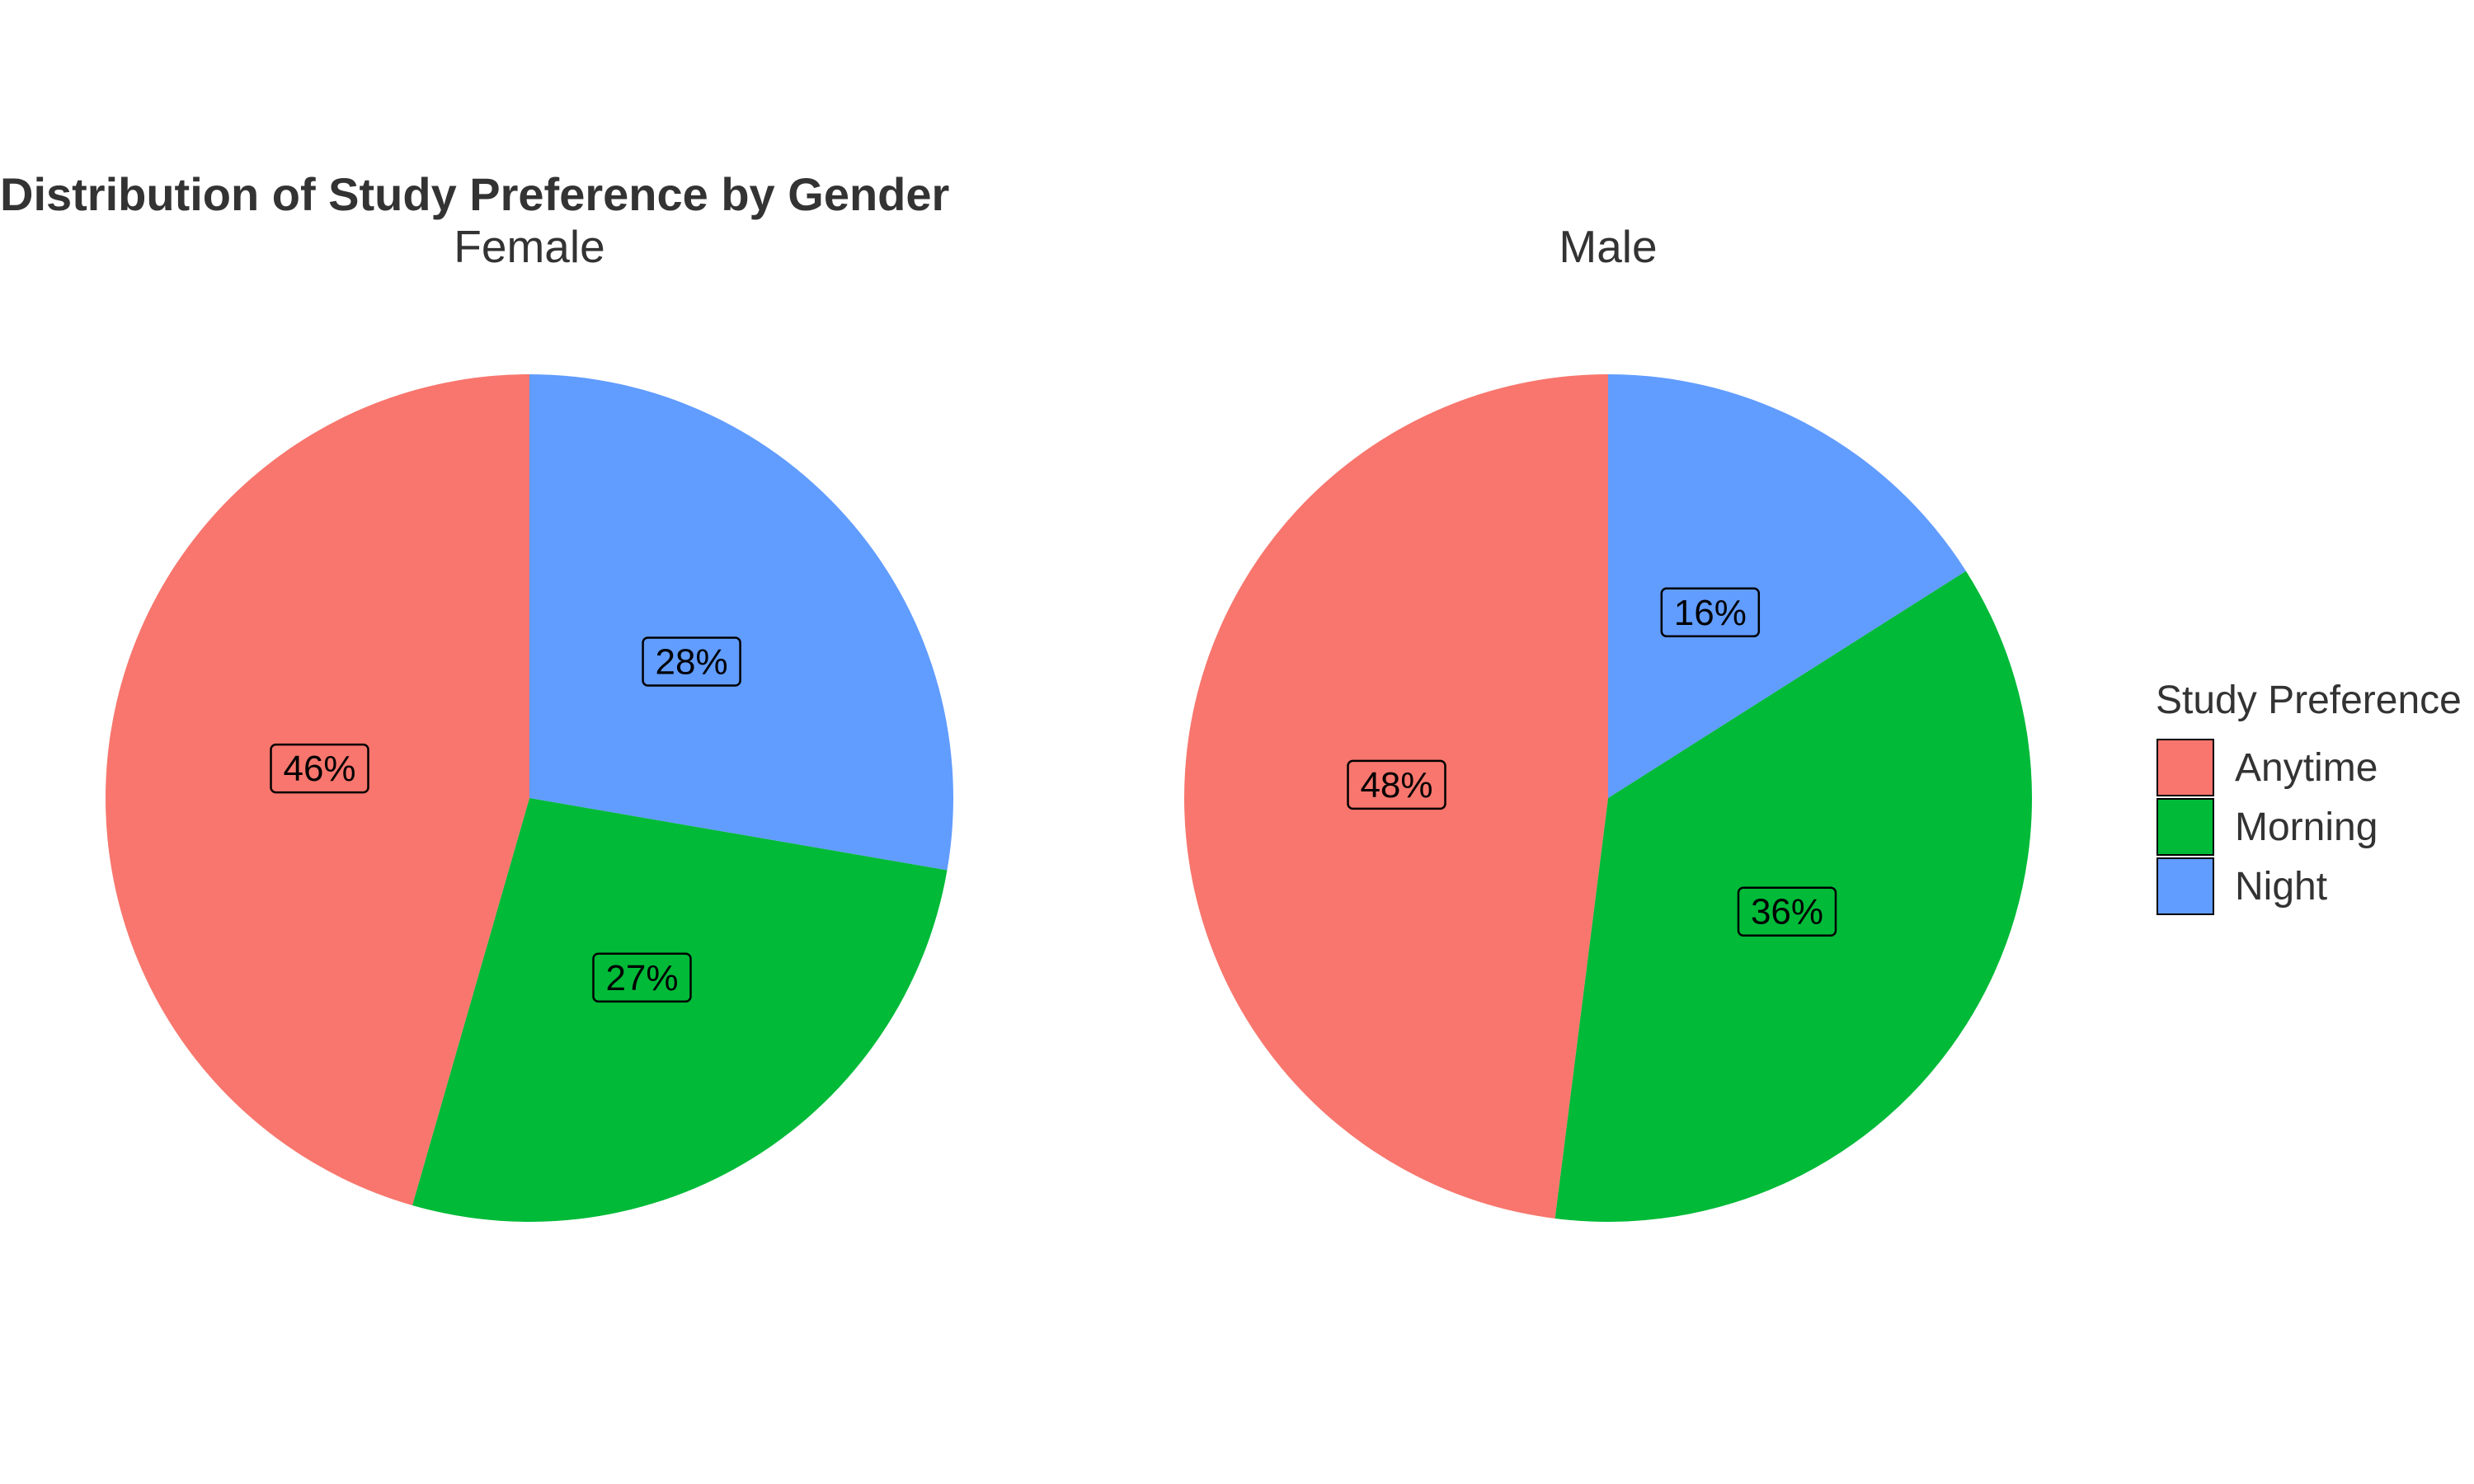  What do you see at coordinates (1787, 586) in the screenshot?
I see `slice-male-night` at bounding box center [1787, 586].